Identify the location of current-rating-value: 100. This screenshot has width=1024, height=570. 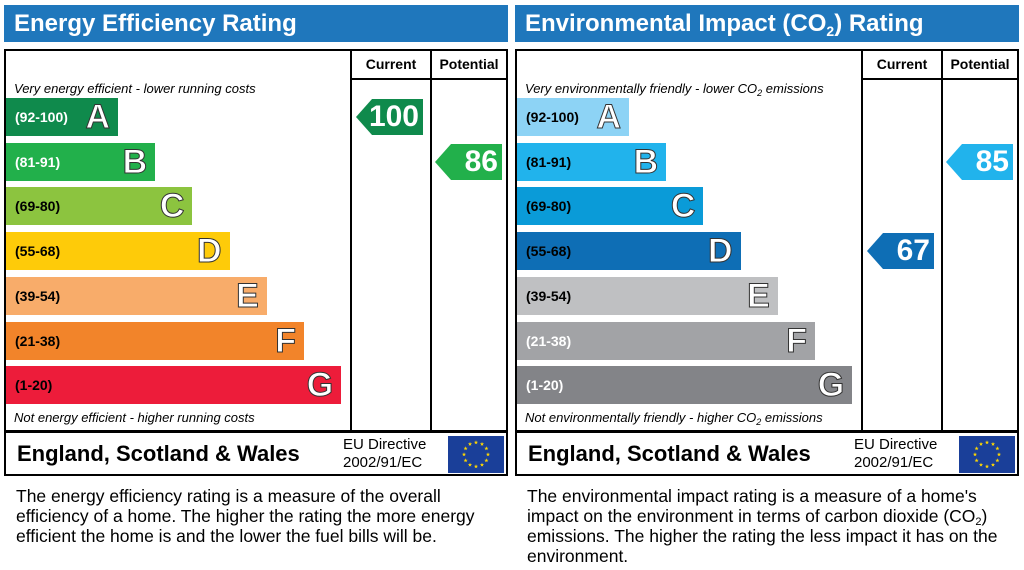
(393, 116).